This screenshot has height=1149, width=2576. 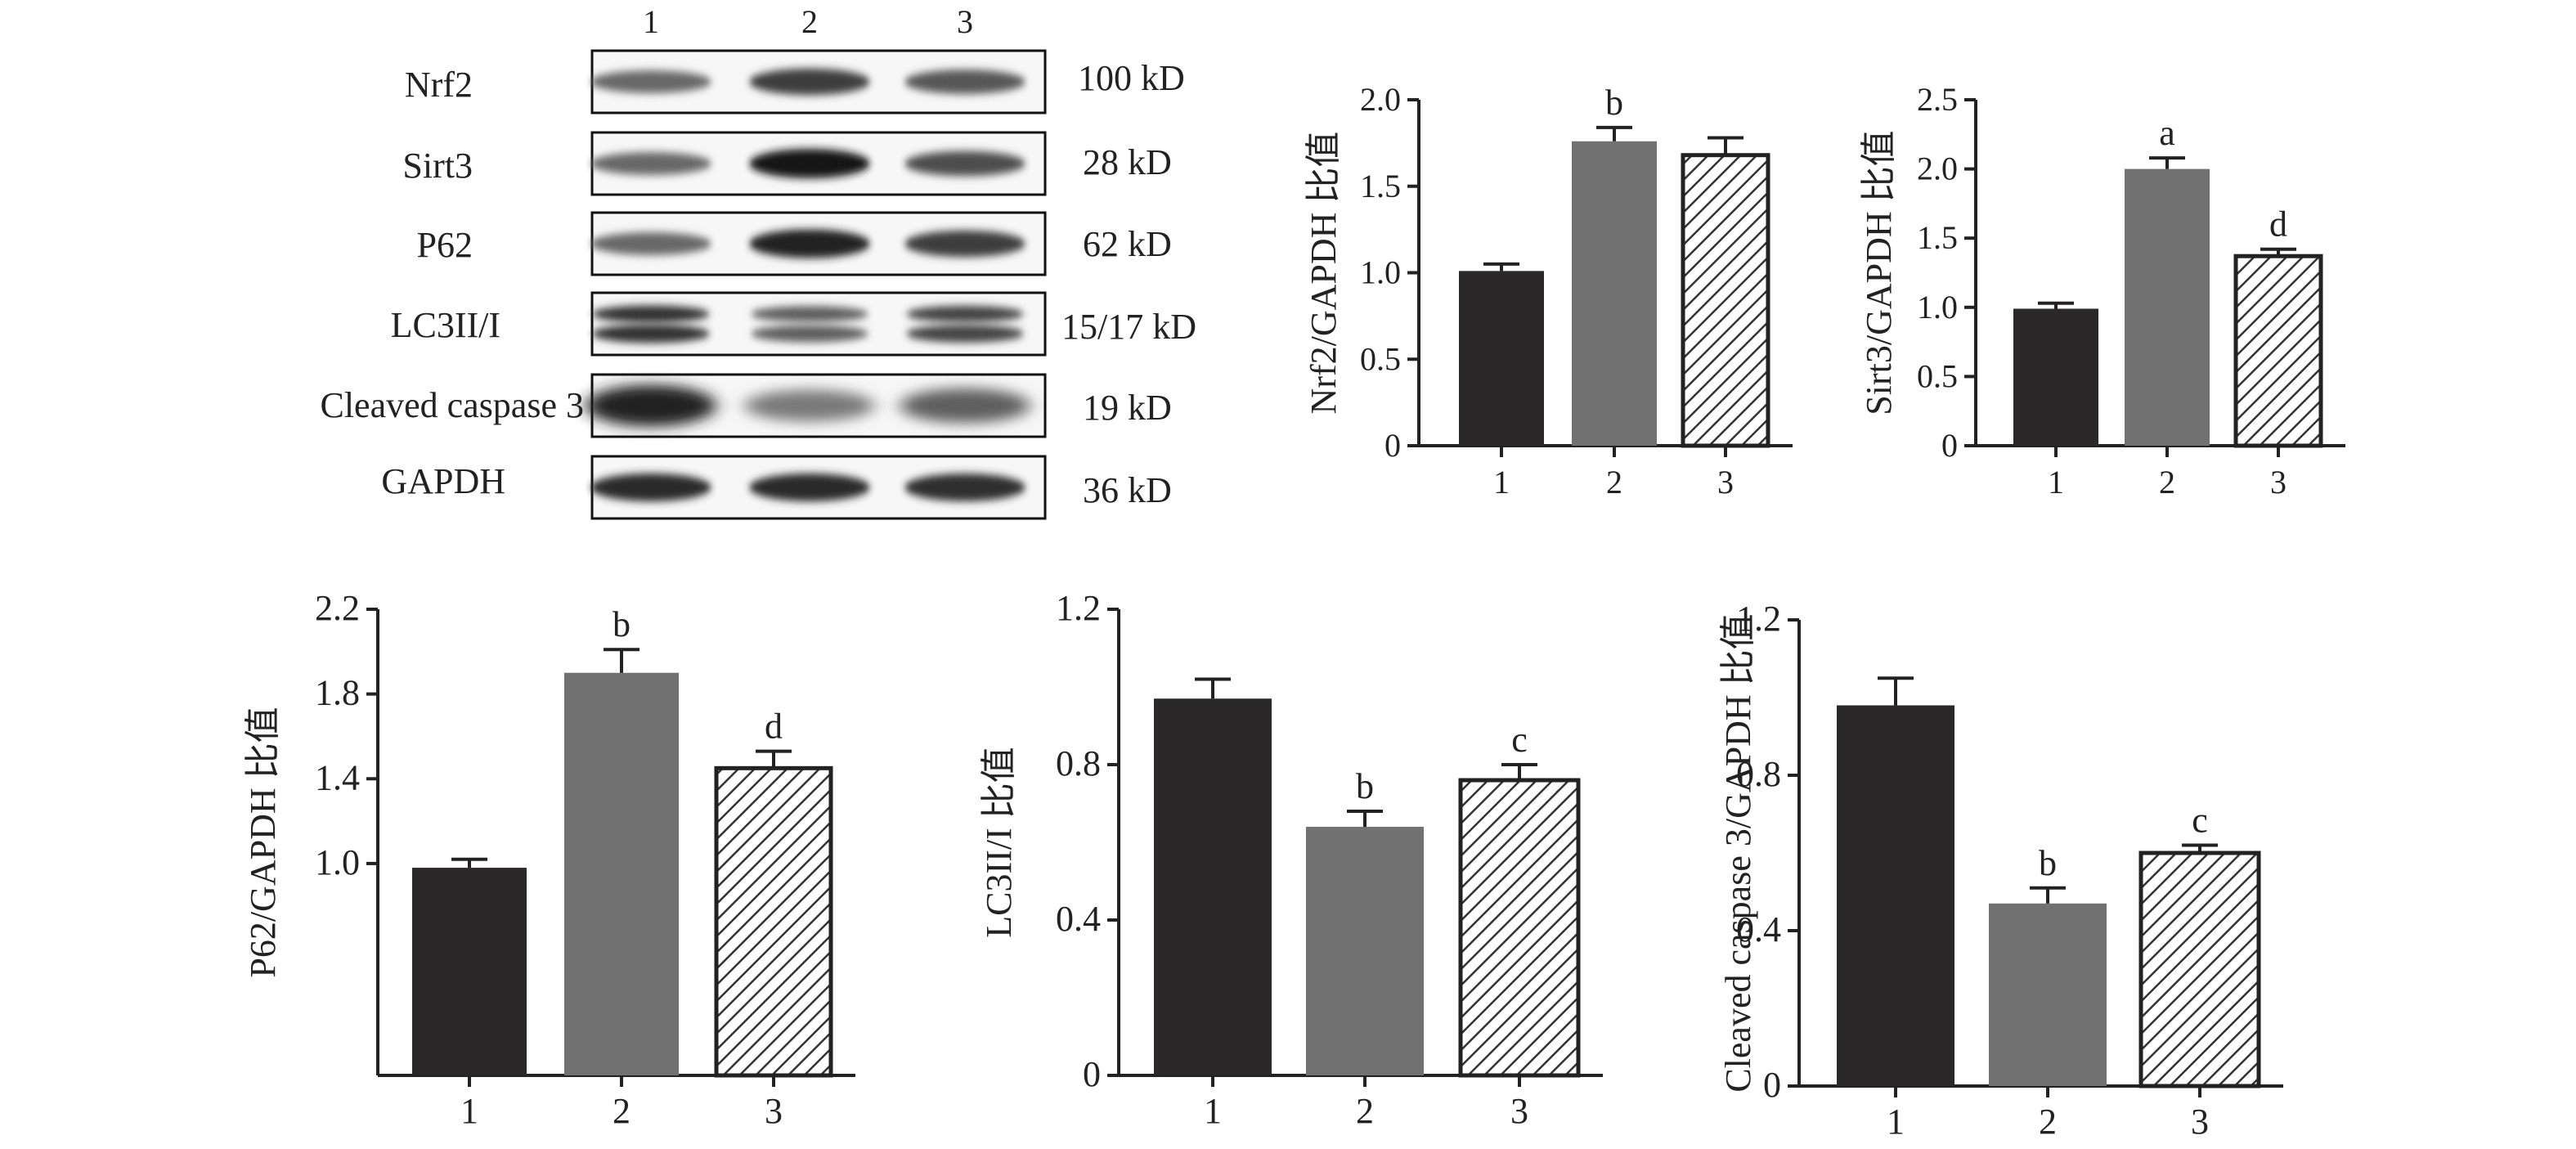 I want to click on y-tick-label: 0.4, so click(x=1759, y=929).